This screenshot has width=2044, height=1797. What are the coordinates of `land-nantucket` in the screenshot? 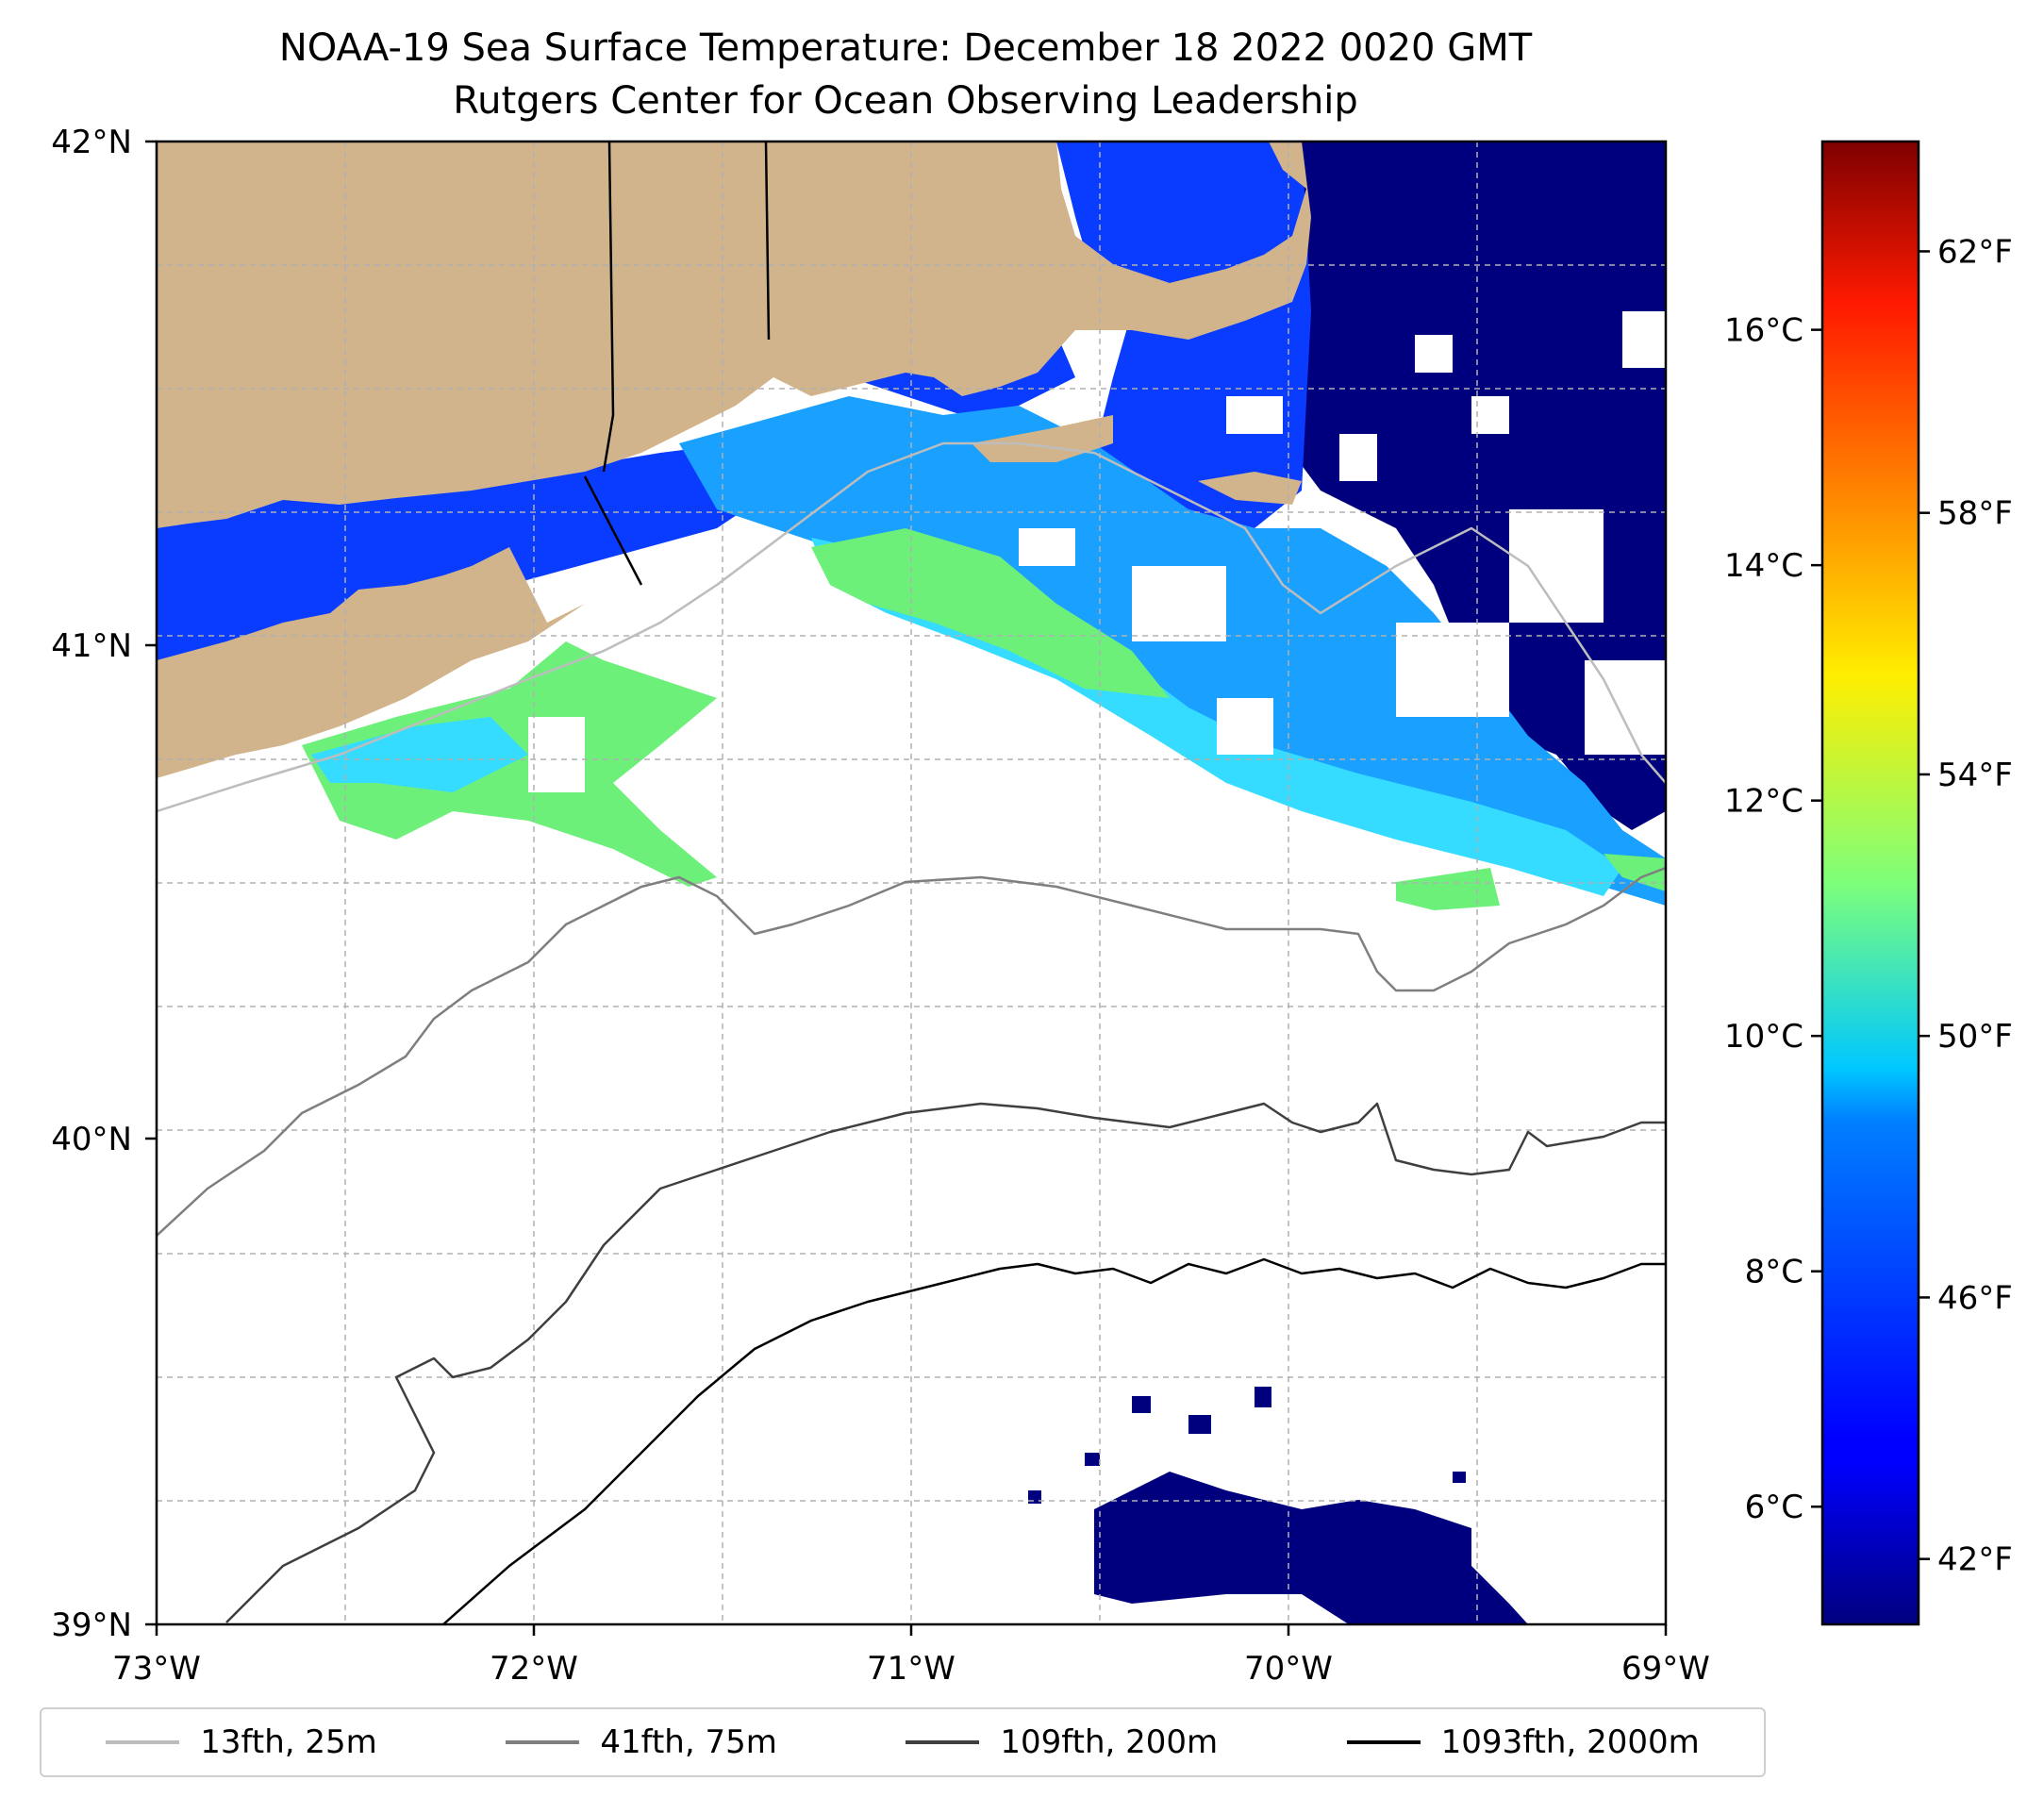 It's located at (1250, 488).